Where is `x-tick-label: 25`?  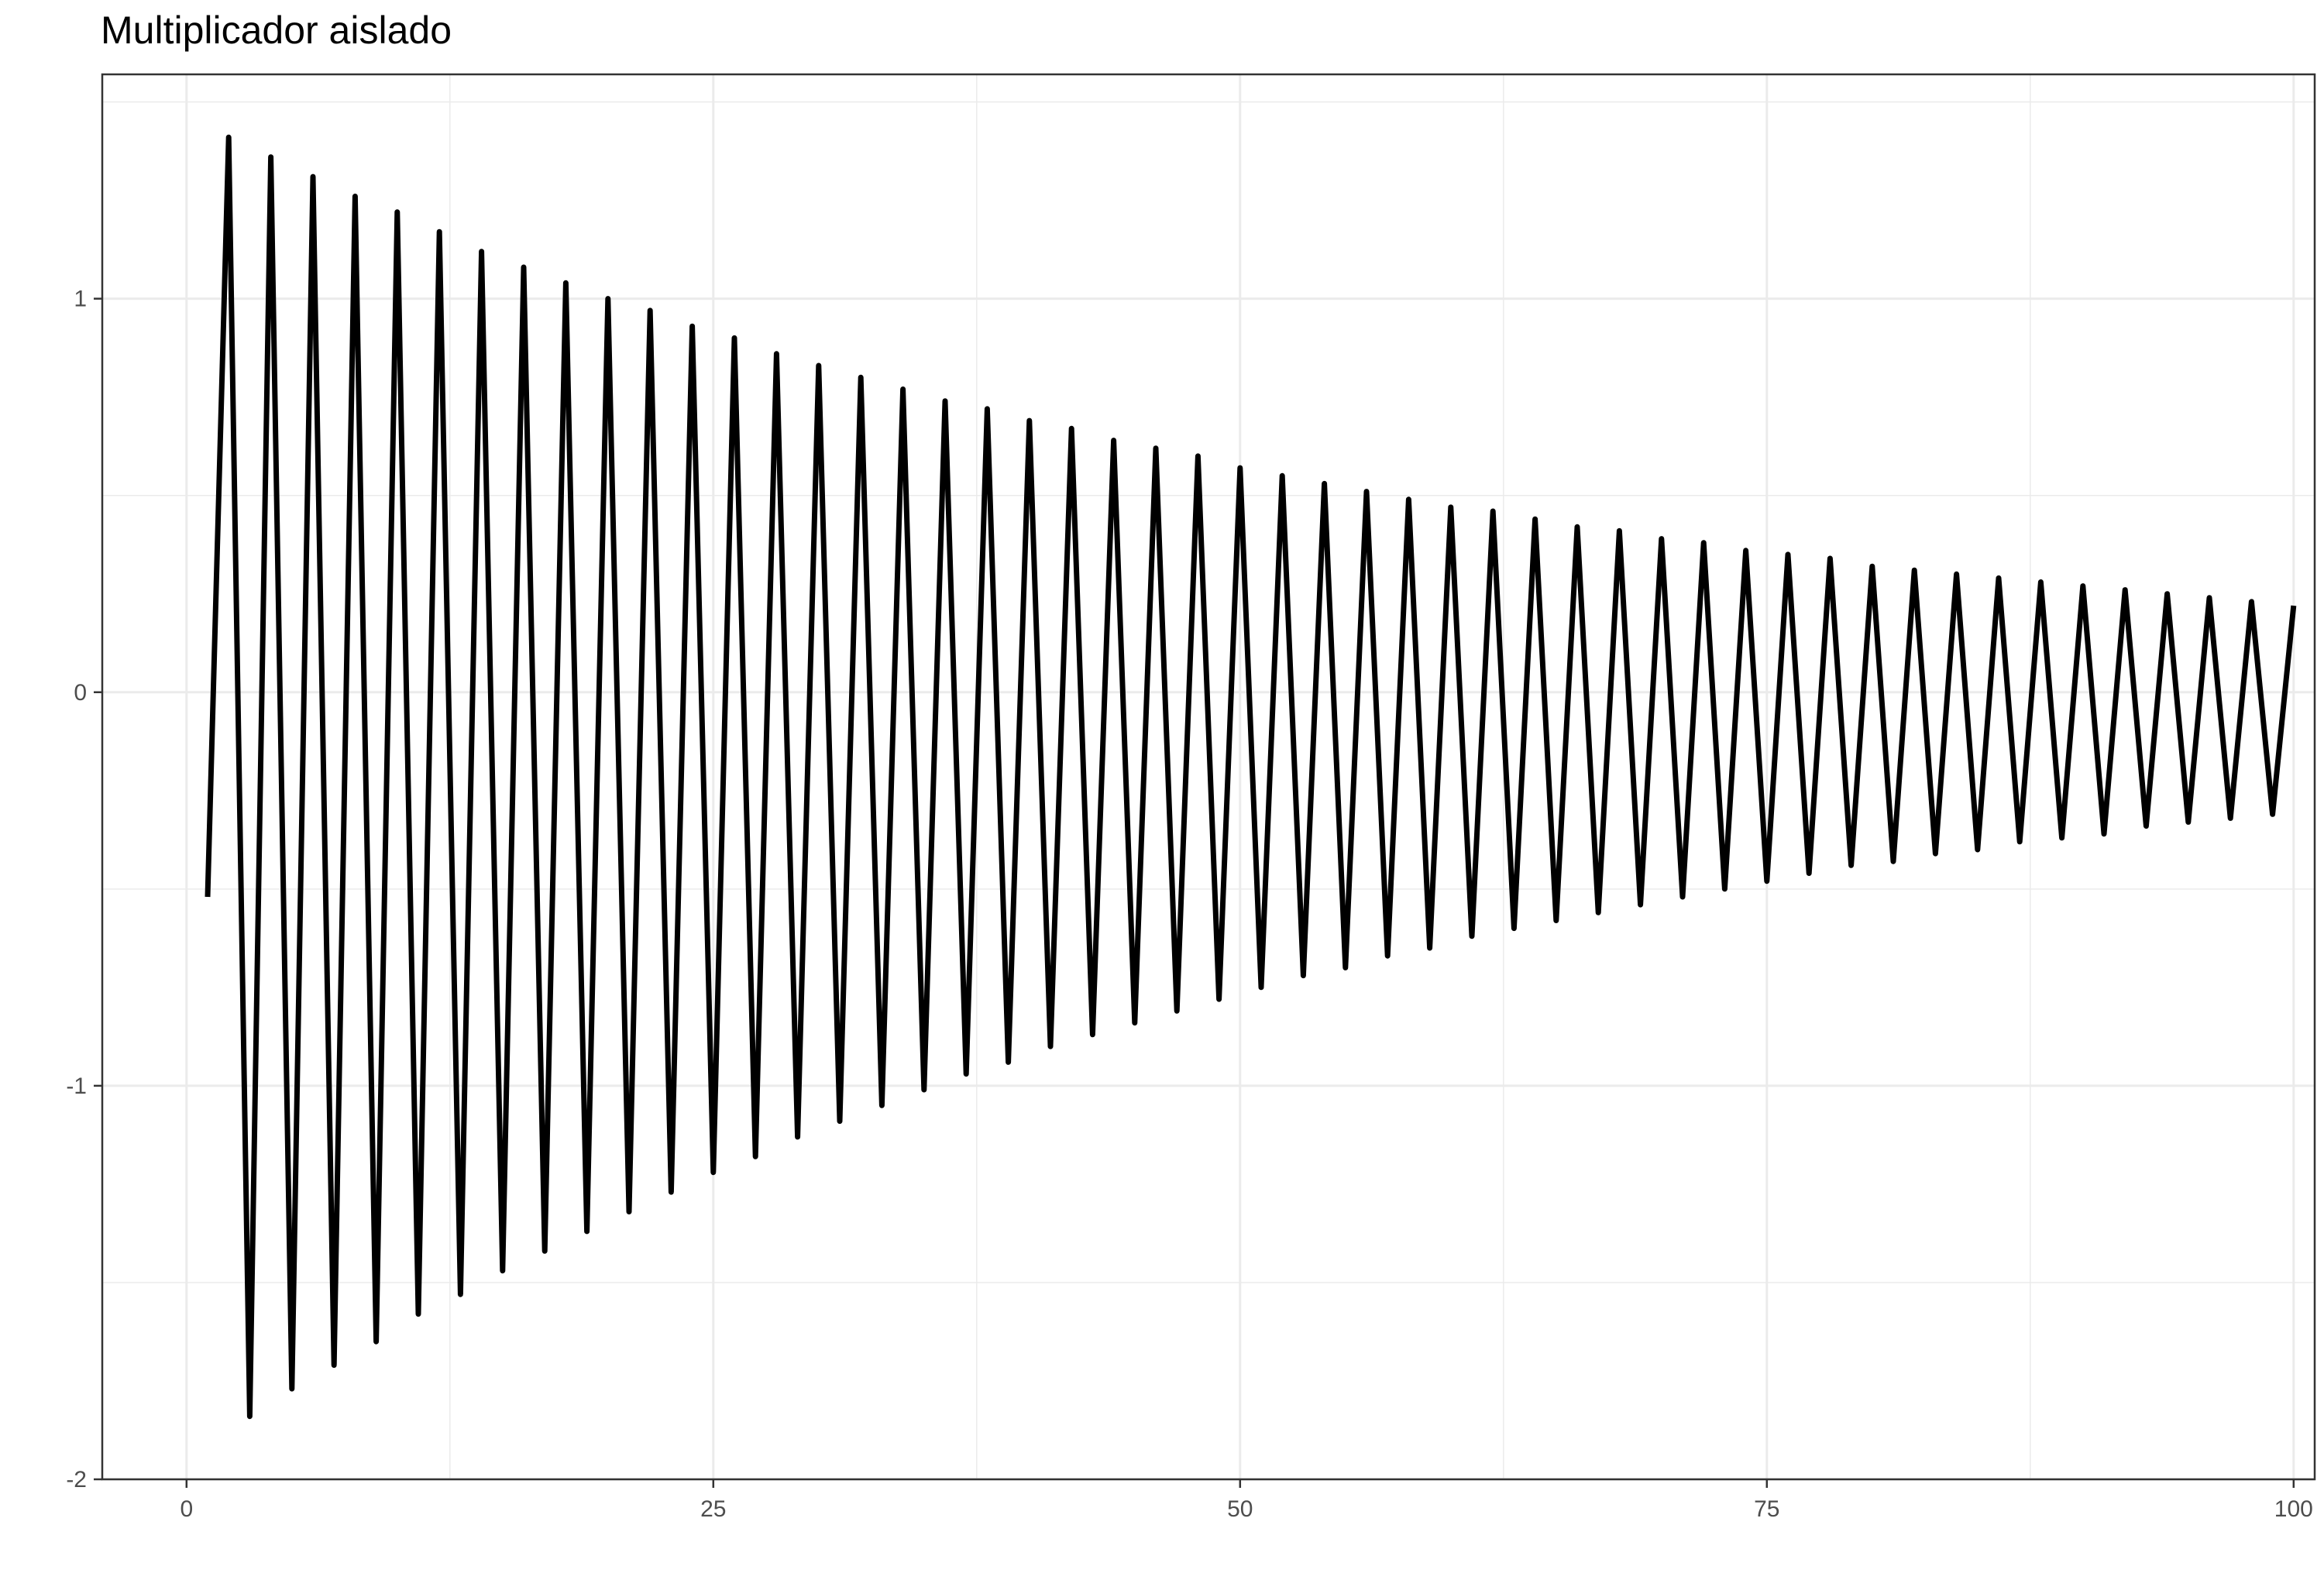 x-tick-label: 25 is located at coordinates (713, 1509).